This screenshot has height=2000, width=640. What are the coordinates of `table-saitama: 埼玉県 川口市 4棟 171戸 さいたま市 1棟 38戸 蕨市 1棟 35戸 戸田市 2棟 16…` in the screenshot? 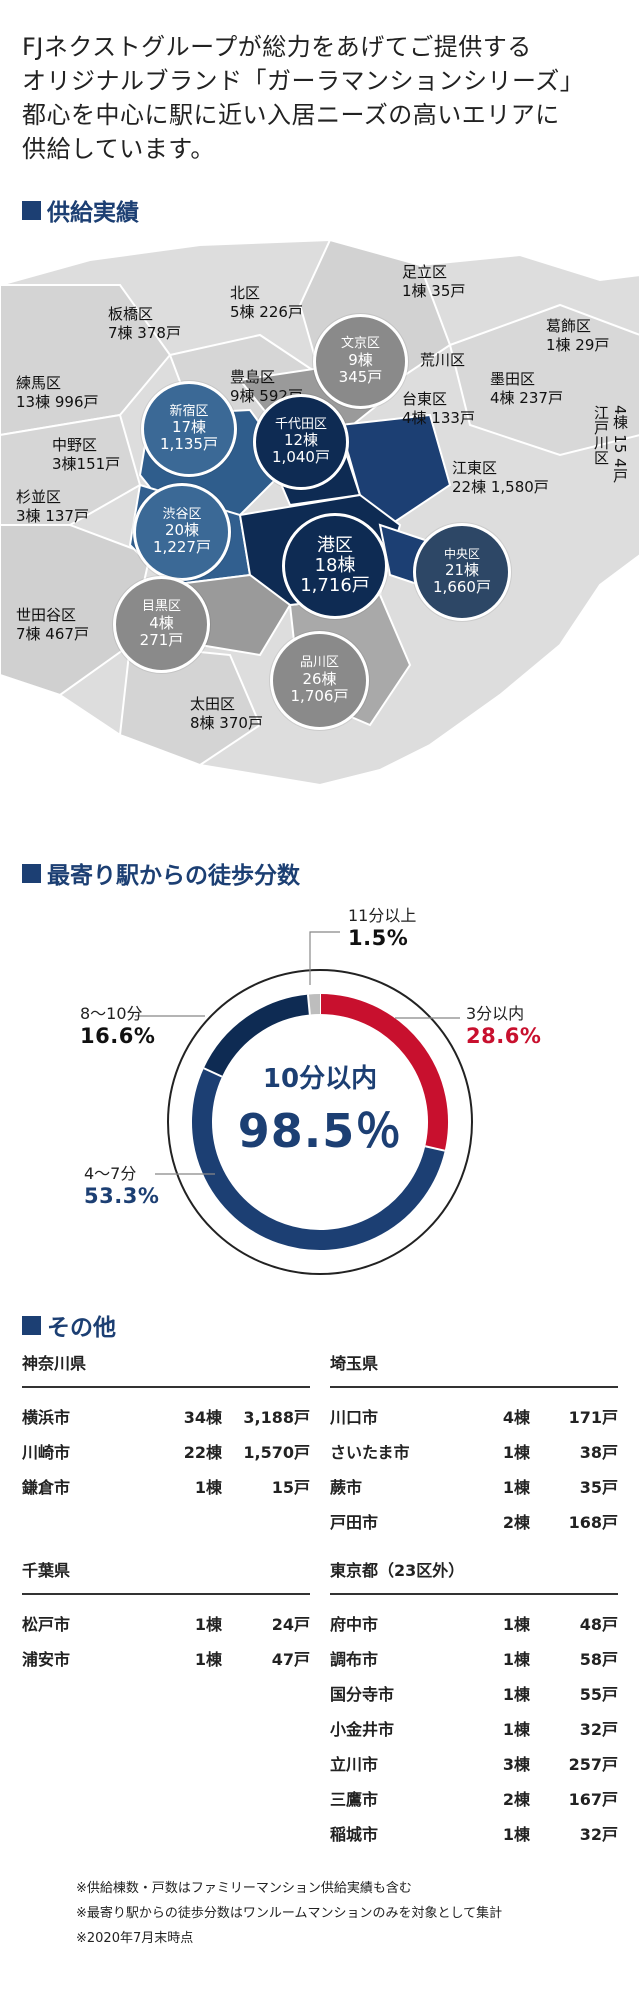 It's located at (474, 1444).